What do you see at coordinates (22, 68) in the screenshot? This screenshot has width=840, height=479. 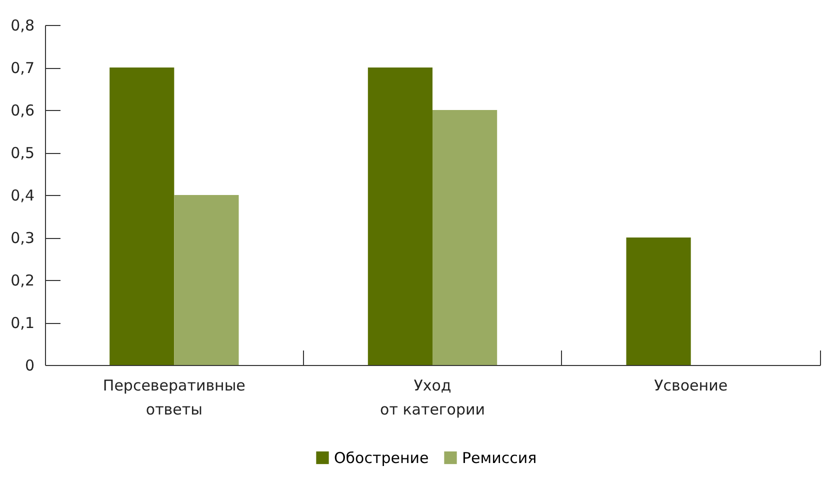 I see `y-tick-label: 0,7` at bounding box center [22, 68].